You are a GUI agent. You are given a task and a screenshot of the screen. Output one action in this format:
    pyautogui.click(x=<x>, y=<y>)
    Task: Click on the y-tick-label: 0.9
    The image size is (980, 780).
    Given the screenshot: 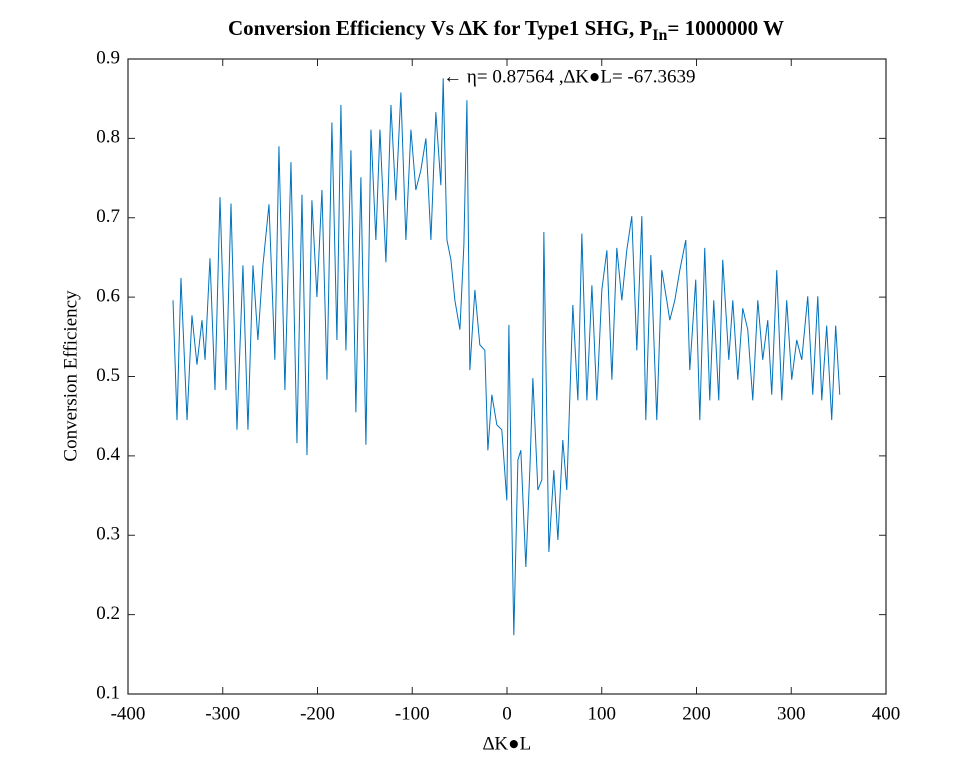 What is the action you would take?
    pyautogui.click(x=108, y=57)
    